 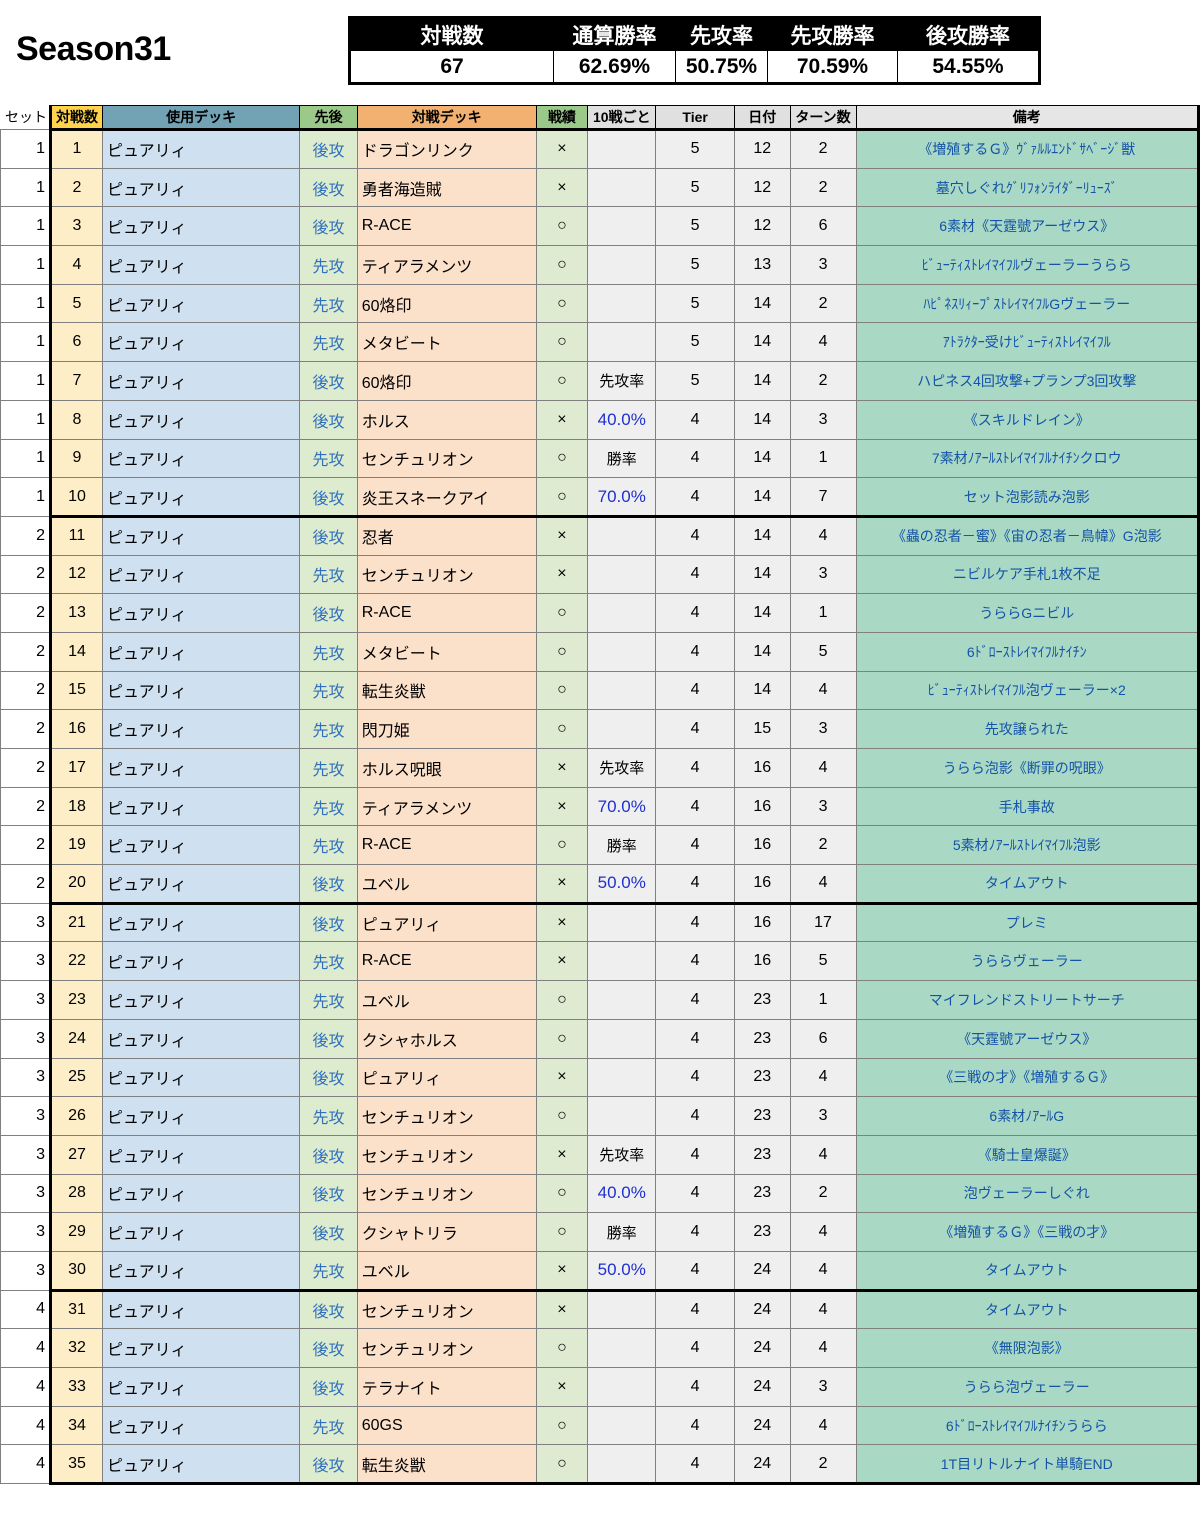 What do you see at coordinates (1027, 574) in the screenshot?
I see `cell-remark: ニビルケア手札1枚不足` at bounding box center [1027, 574].